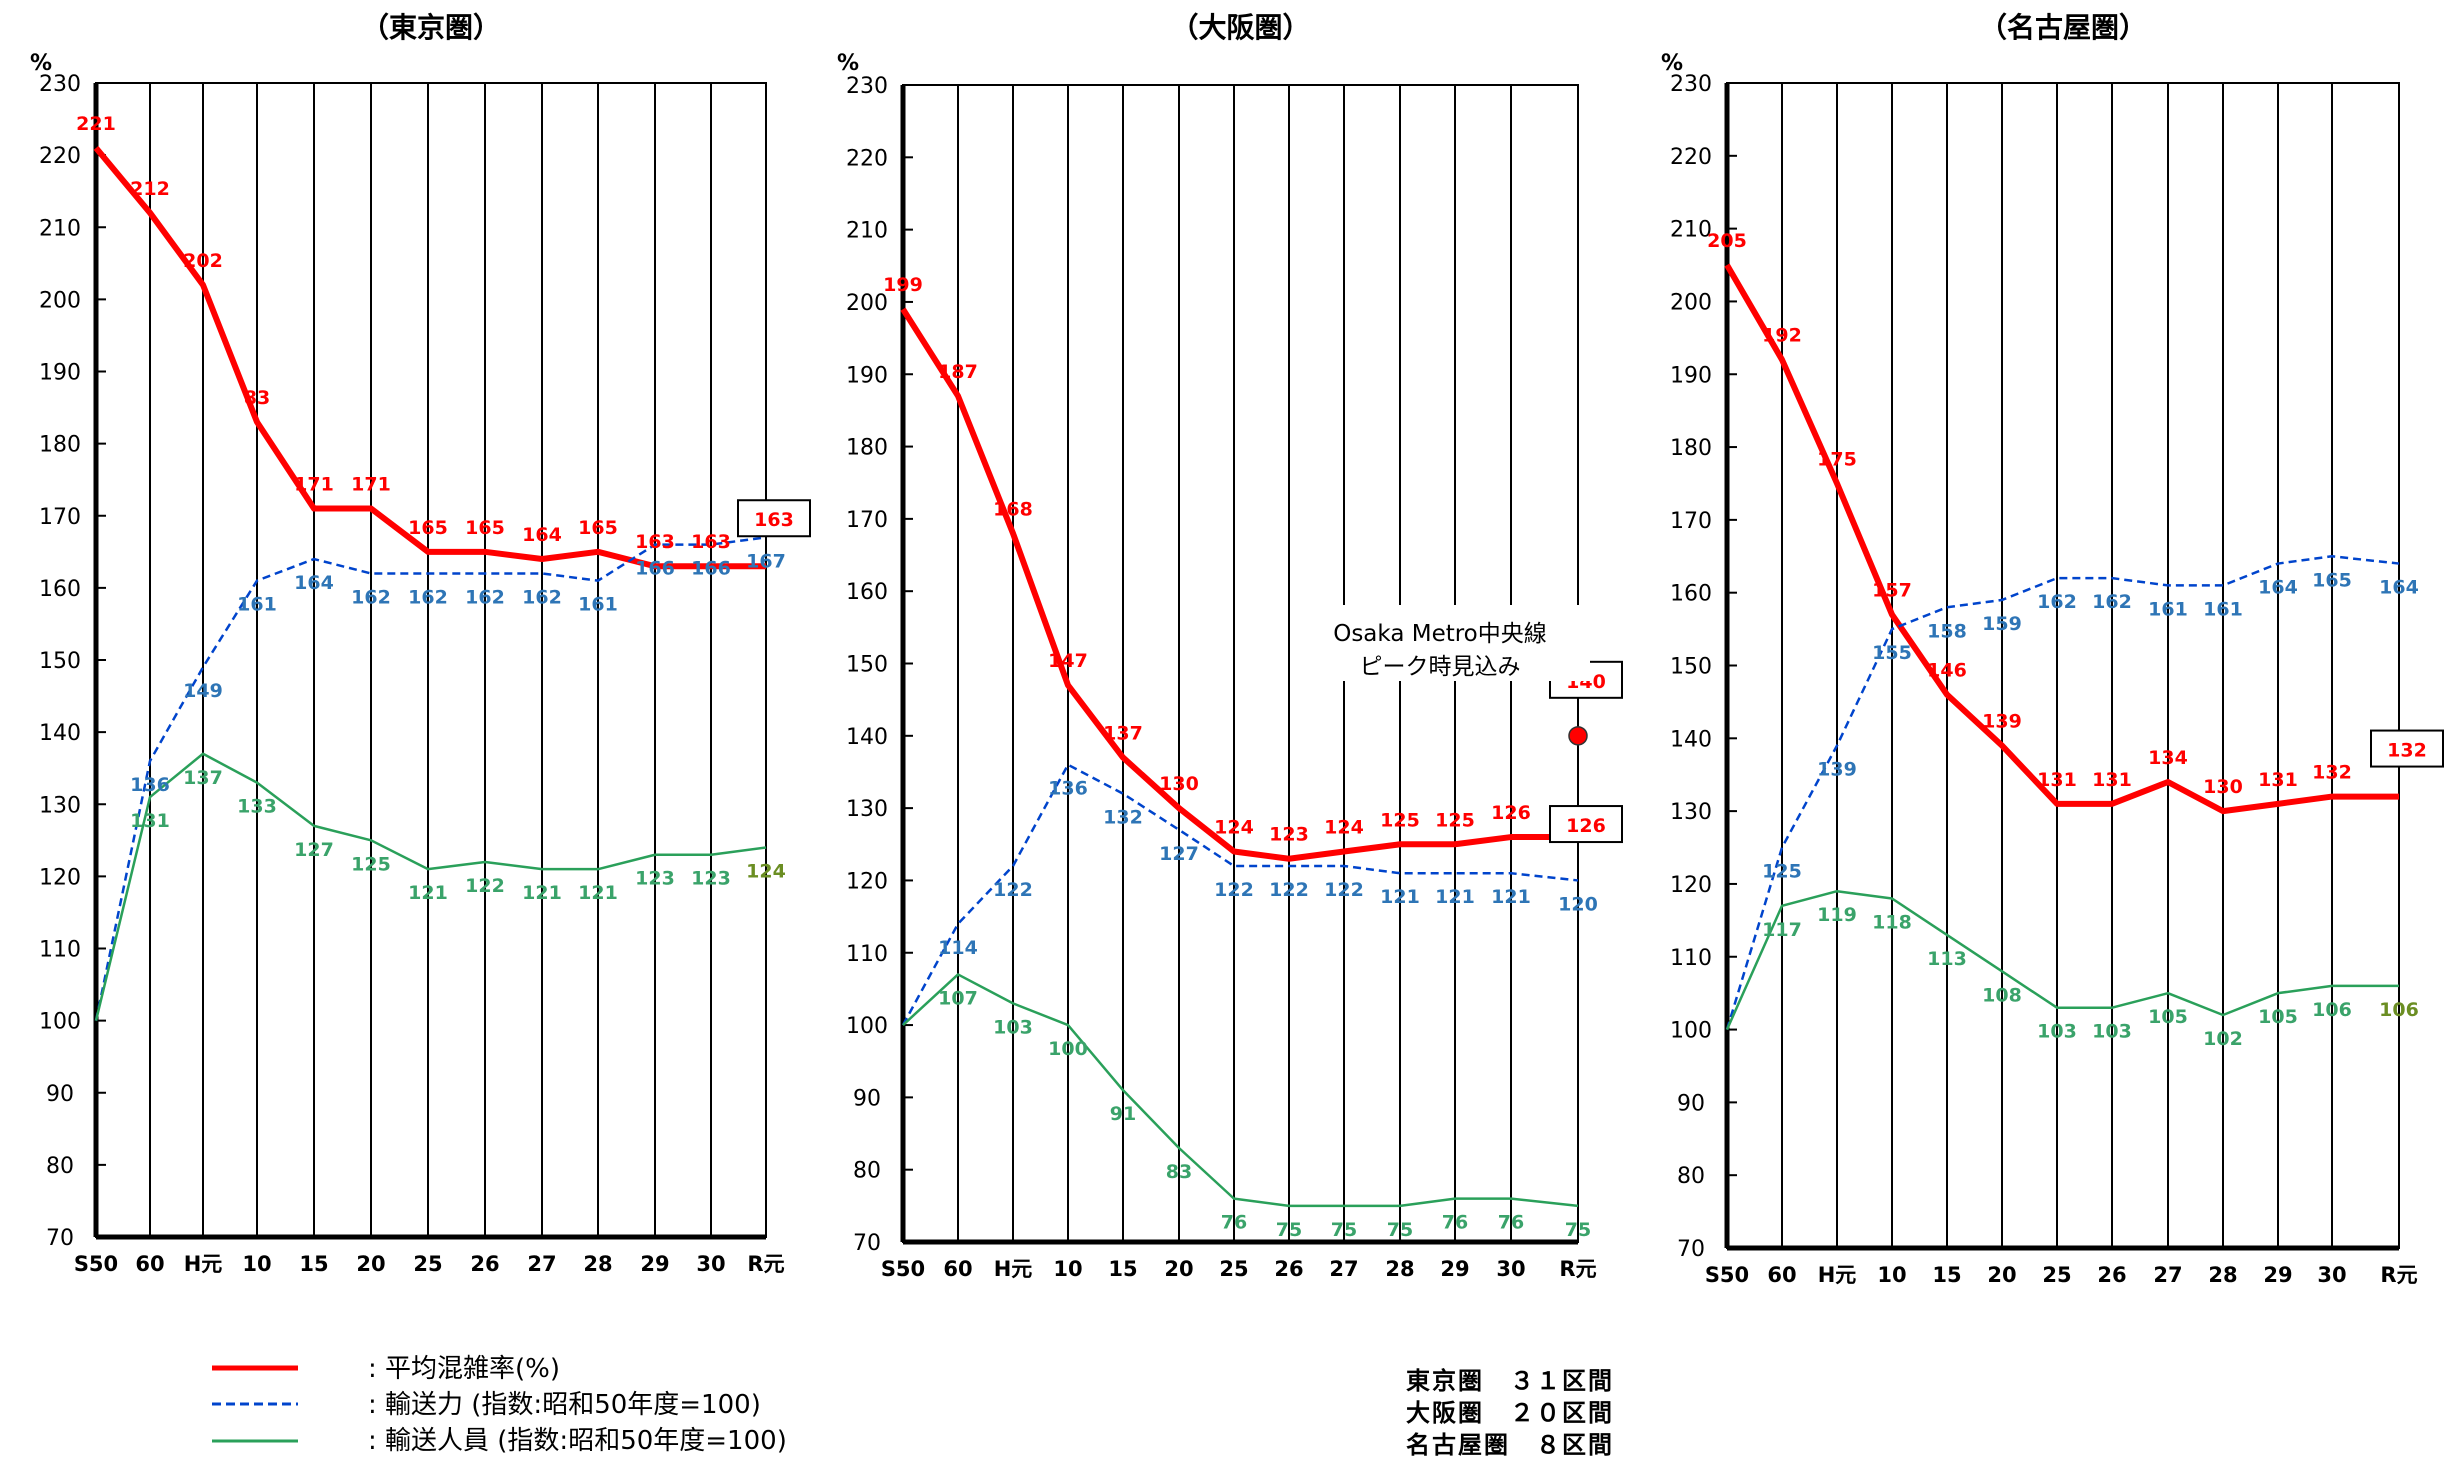 The image size is (2454, 1460). Describe the element at coordinates (1782, 872) in the screenshot. I see `data-label-capacity: 125` at that location.